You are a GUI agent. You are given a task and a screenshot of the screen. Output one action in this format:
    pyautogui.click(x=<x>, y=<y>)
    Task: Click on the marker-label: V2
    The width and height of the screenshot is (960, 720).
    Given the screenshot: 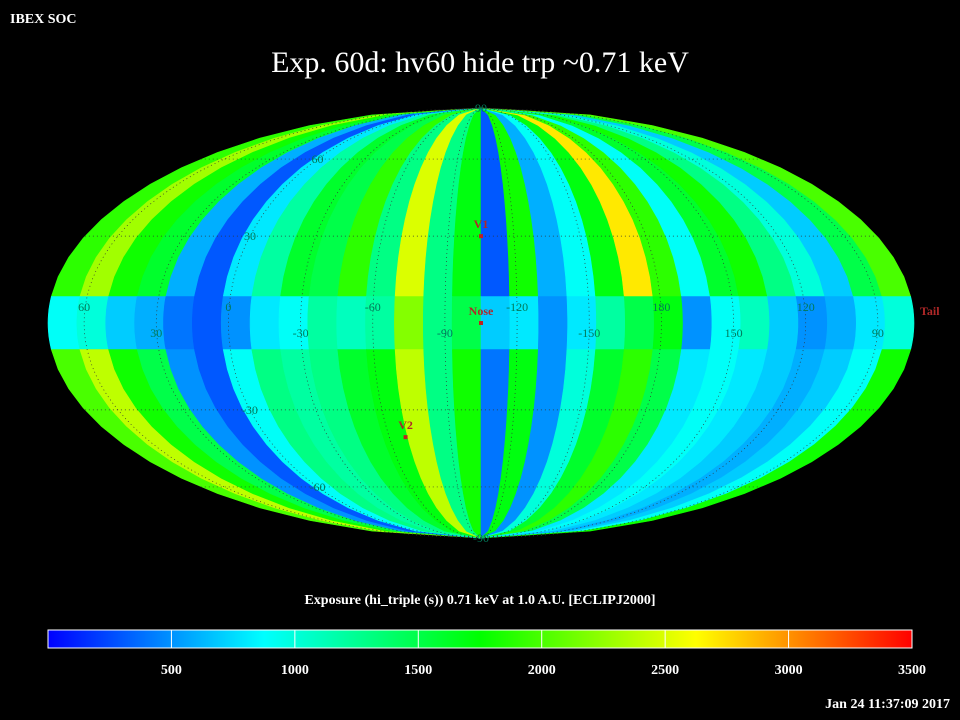 What is the action you would take?
    pyautogui.click(x=405, y=425)
    